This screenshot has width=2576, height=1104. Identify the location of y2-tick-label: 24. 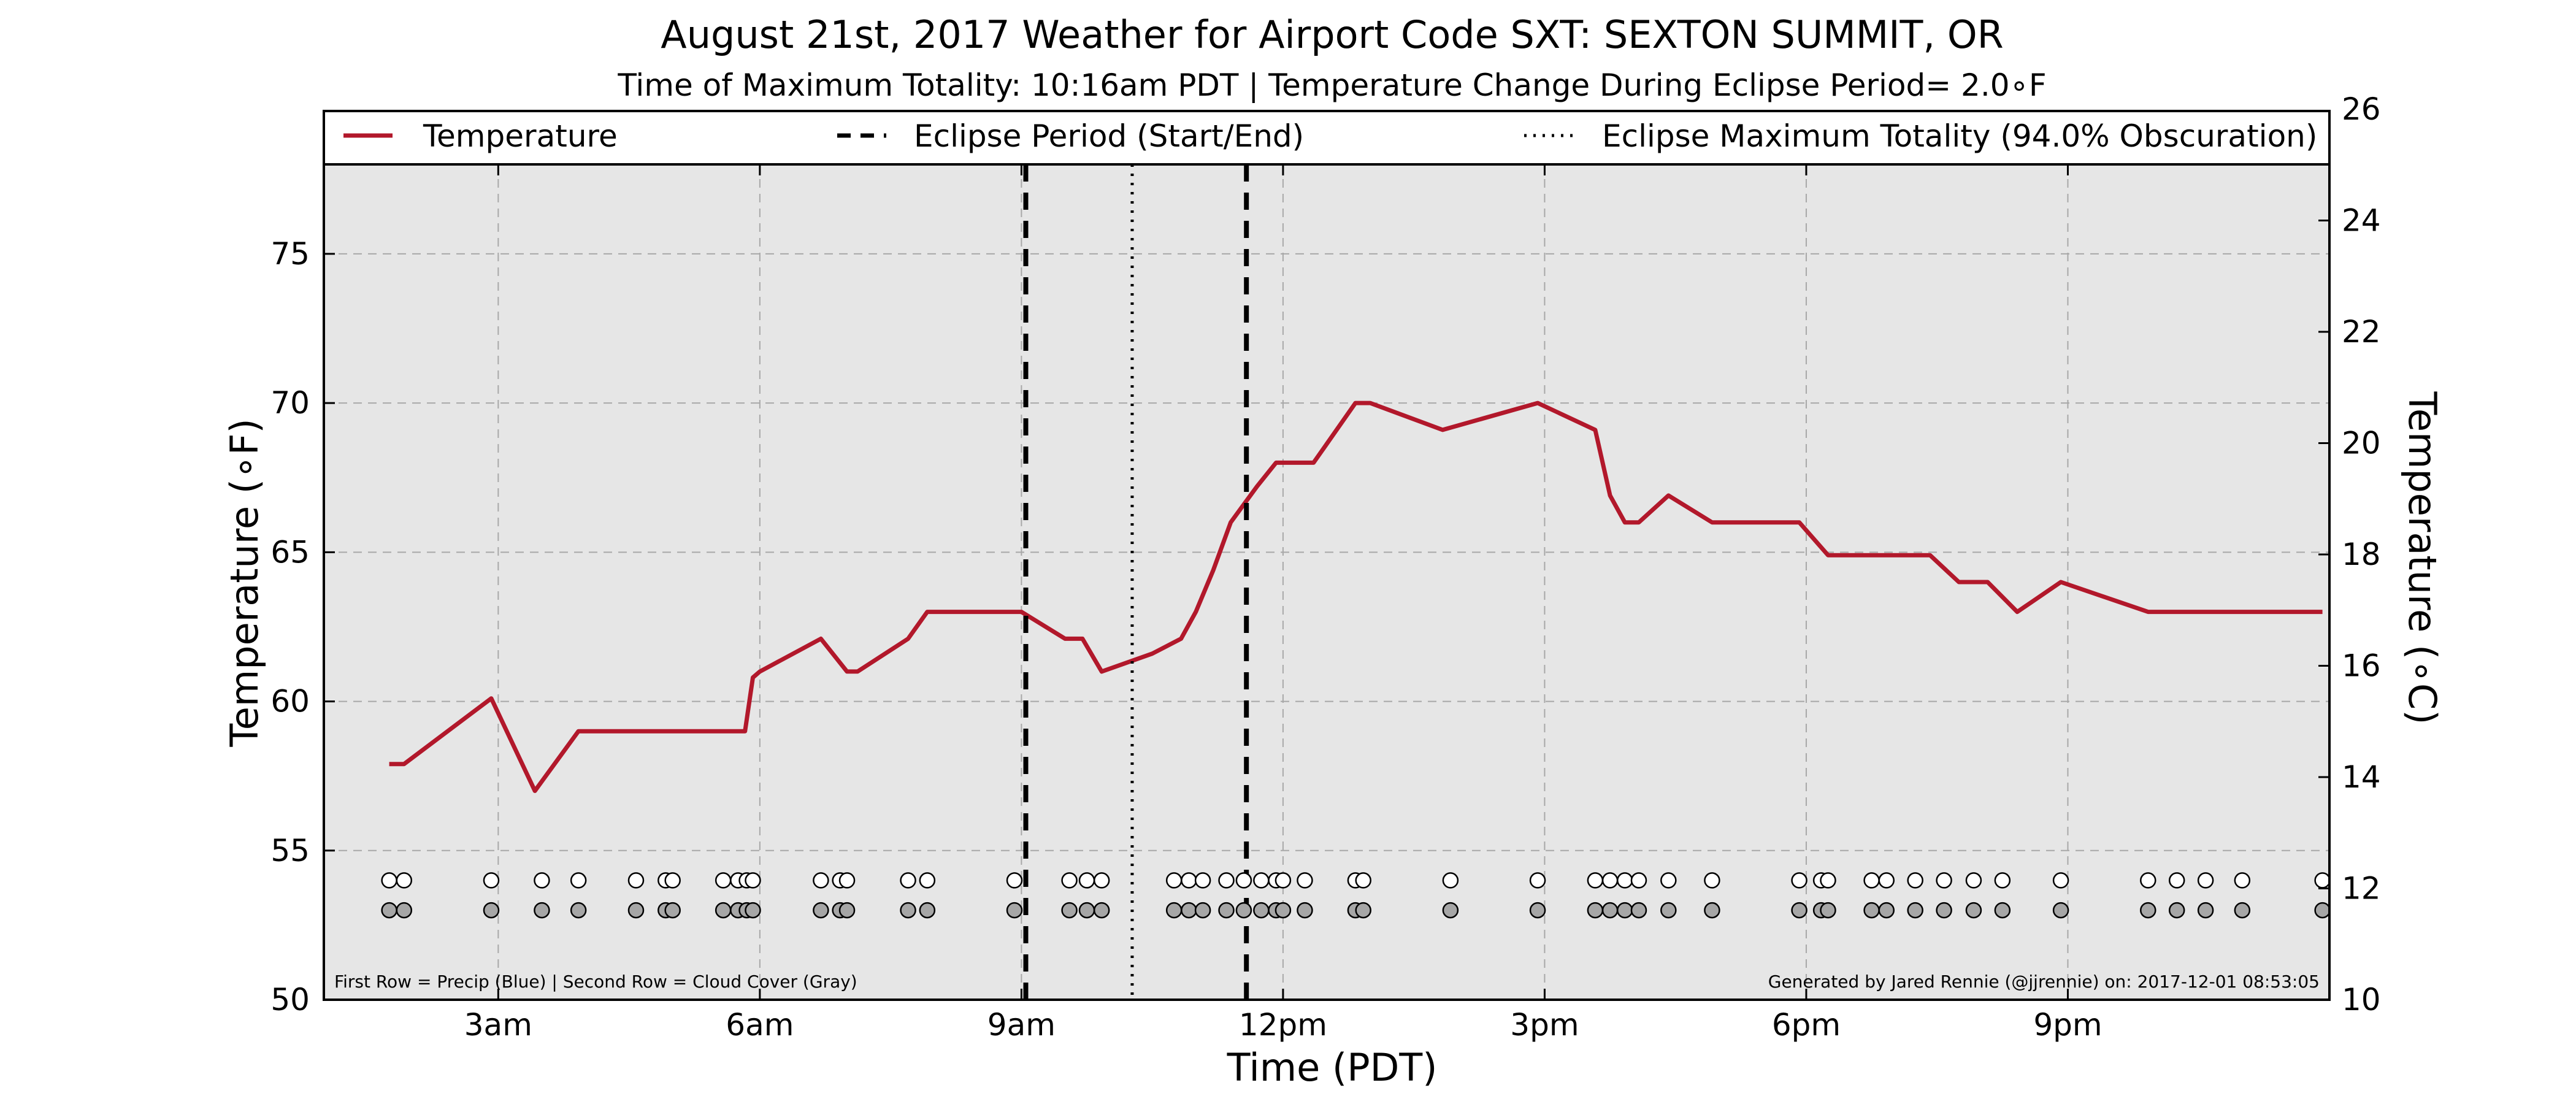
(2361, 221).